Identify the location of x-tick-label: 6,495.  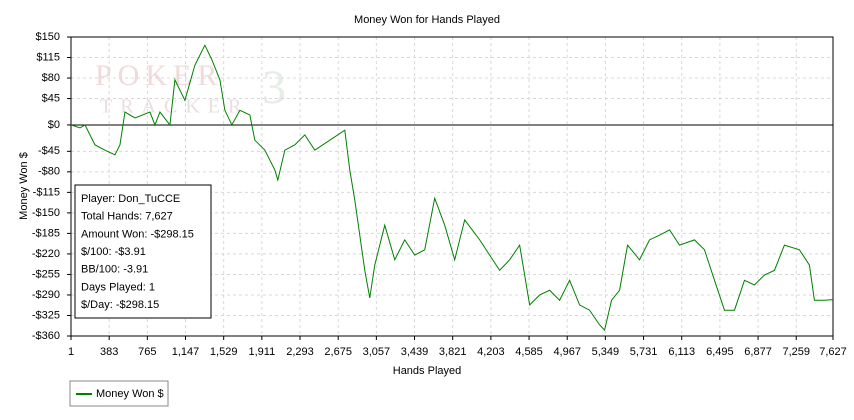
(720, 352).